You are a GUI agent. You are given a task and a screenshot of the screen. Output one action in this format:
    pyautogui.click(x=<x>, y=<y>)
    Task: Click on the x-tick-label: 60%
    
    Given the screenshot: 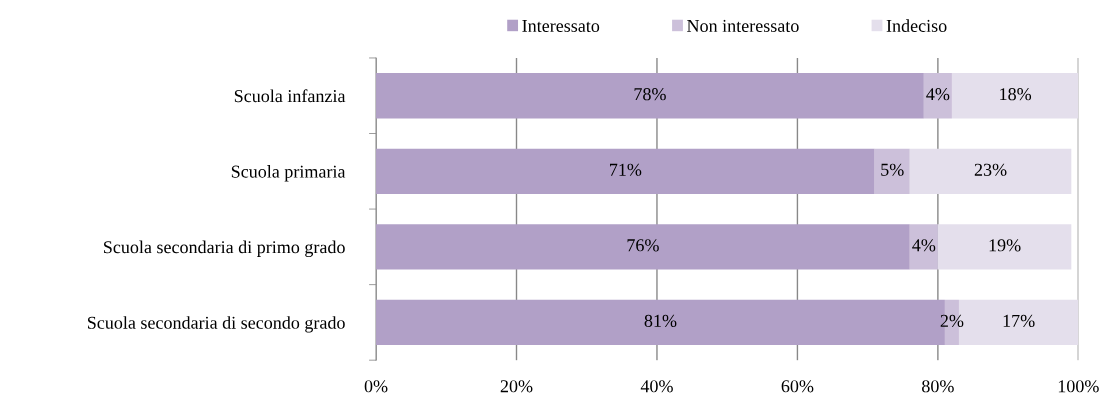 What is the action you would take?
    pyautogui.click(x=797, y=386)
    